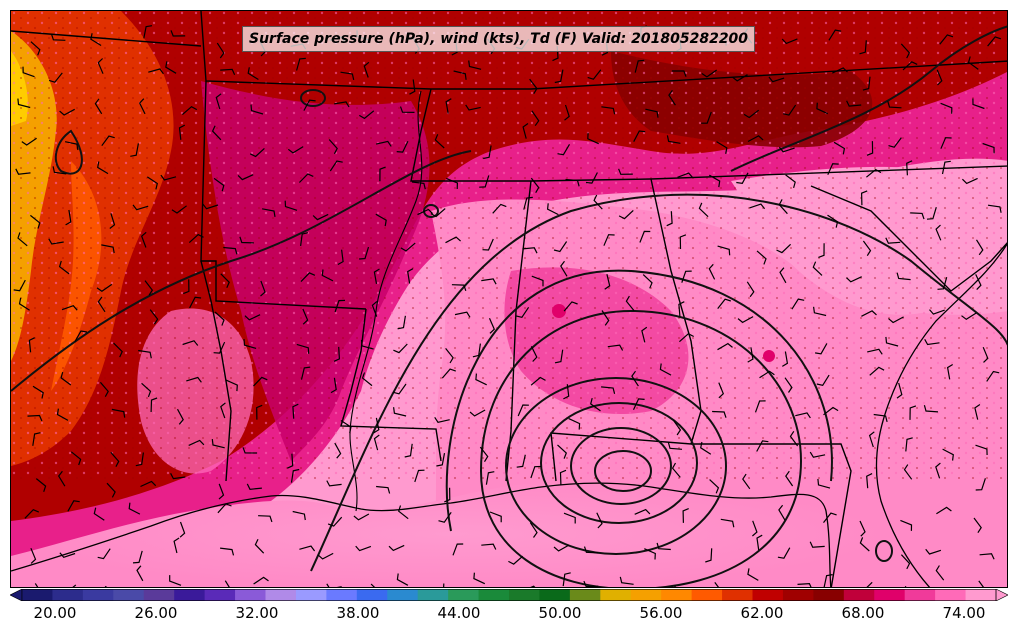  Describe the element at coordinates (16, 595) in the screenshot. I see `colorbar-extend-low` at that location.